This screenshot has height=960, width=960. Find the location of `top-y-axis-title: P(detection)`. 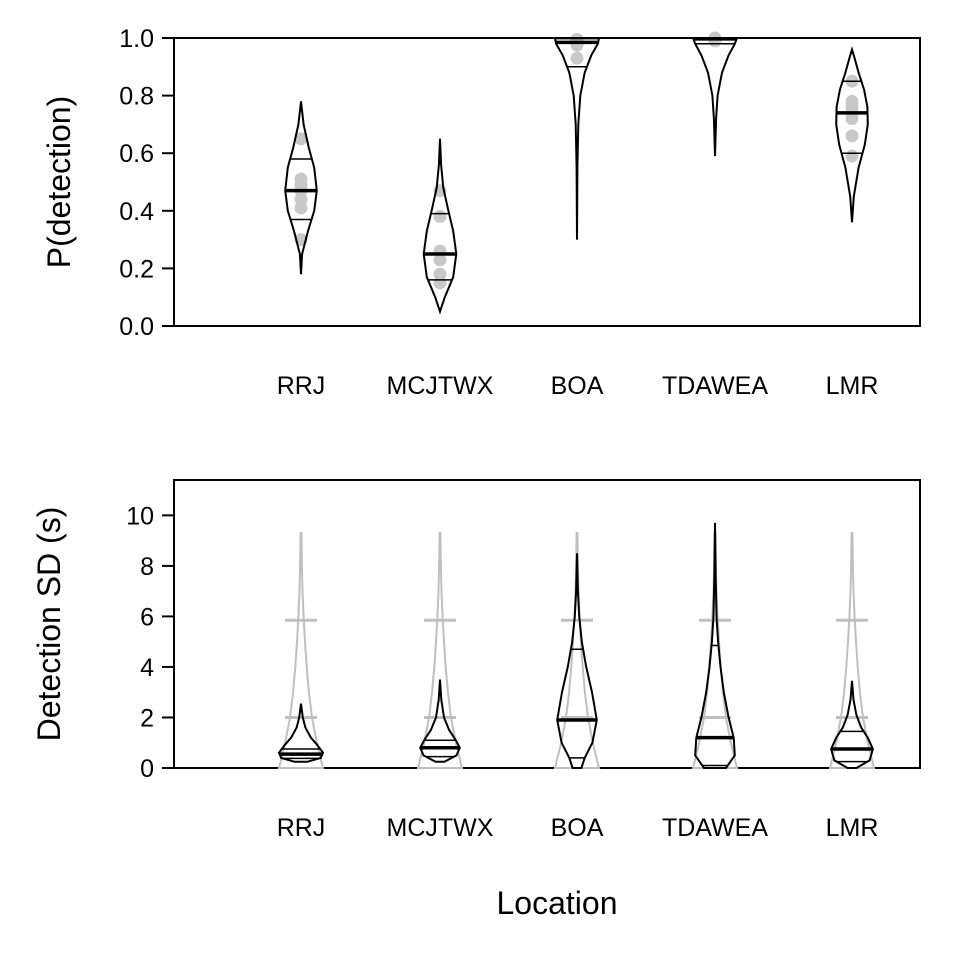

top-y-axis-title: P(detection) is located at coordinates (59, 182).